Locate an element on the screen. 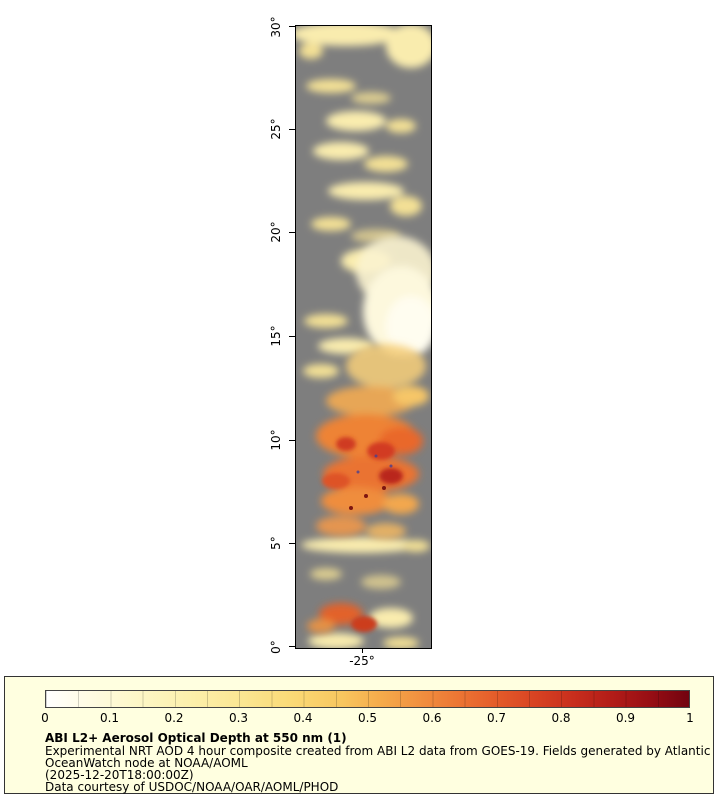  caption-line: OceanWatch node at NOAA/AOML is located at coordinates (146, 763).